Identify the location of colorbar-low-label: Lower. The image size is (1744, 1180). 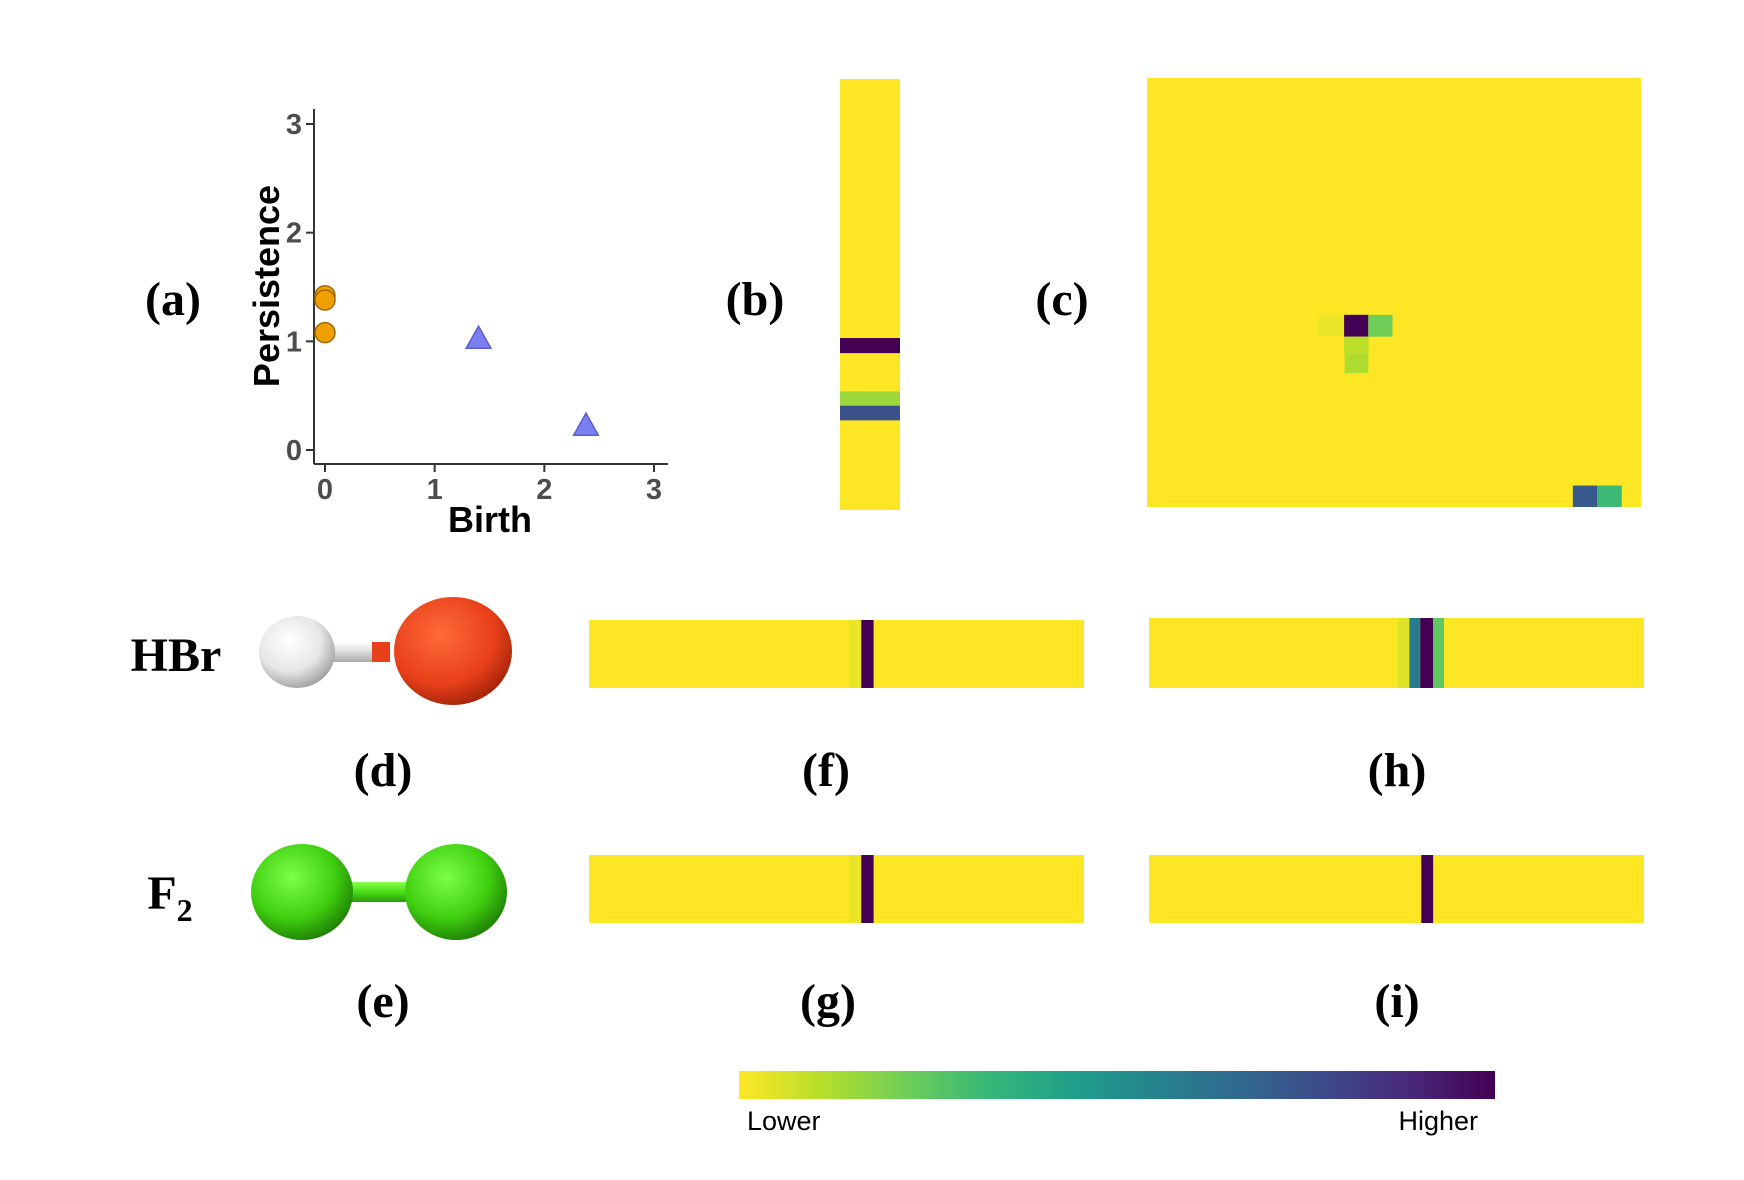
(784, 1121).